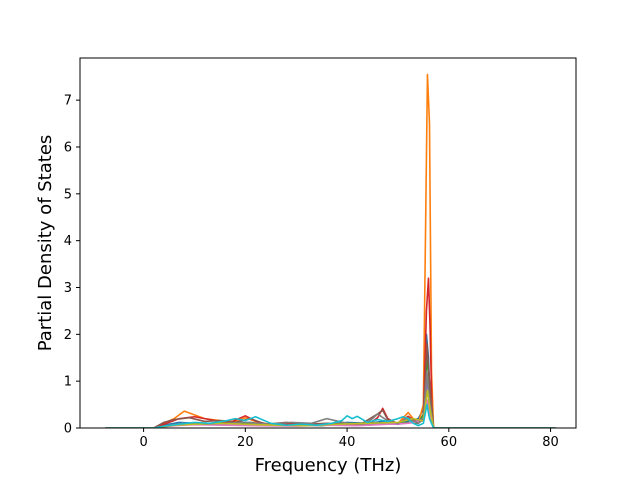  I want to click on x-tick-label: 40, so click(347, 442).